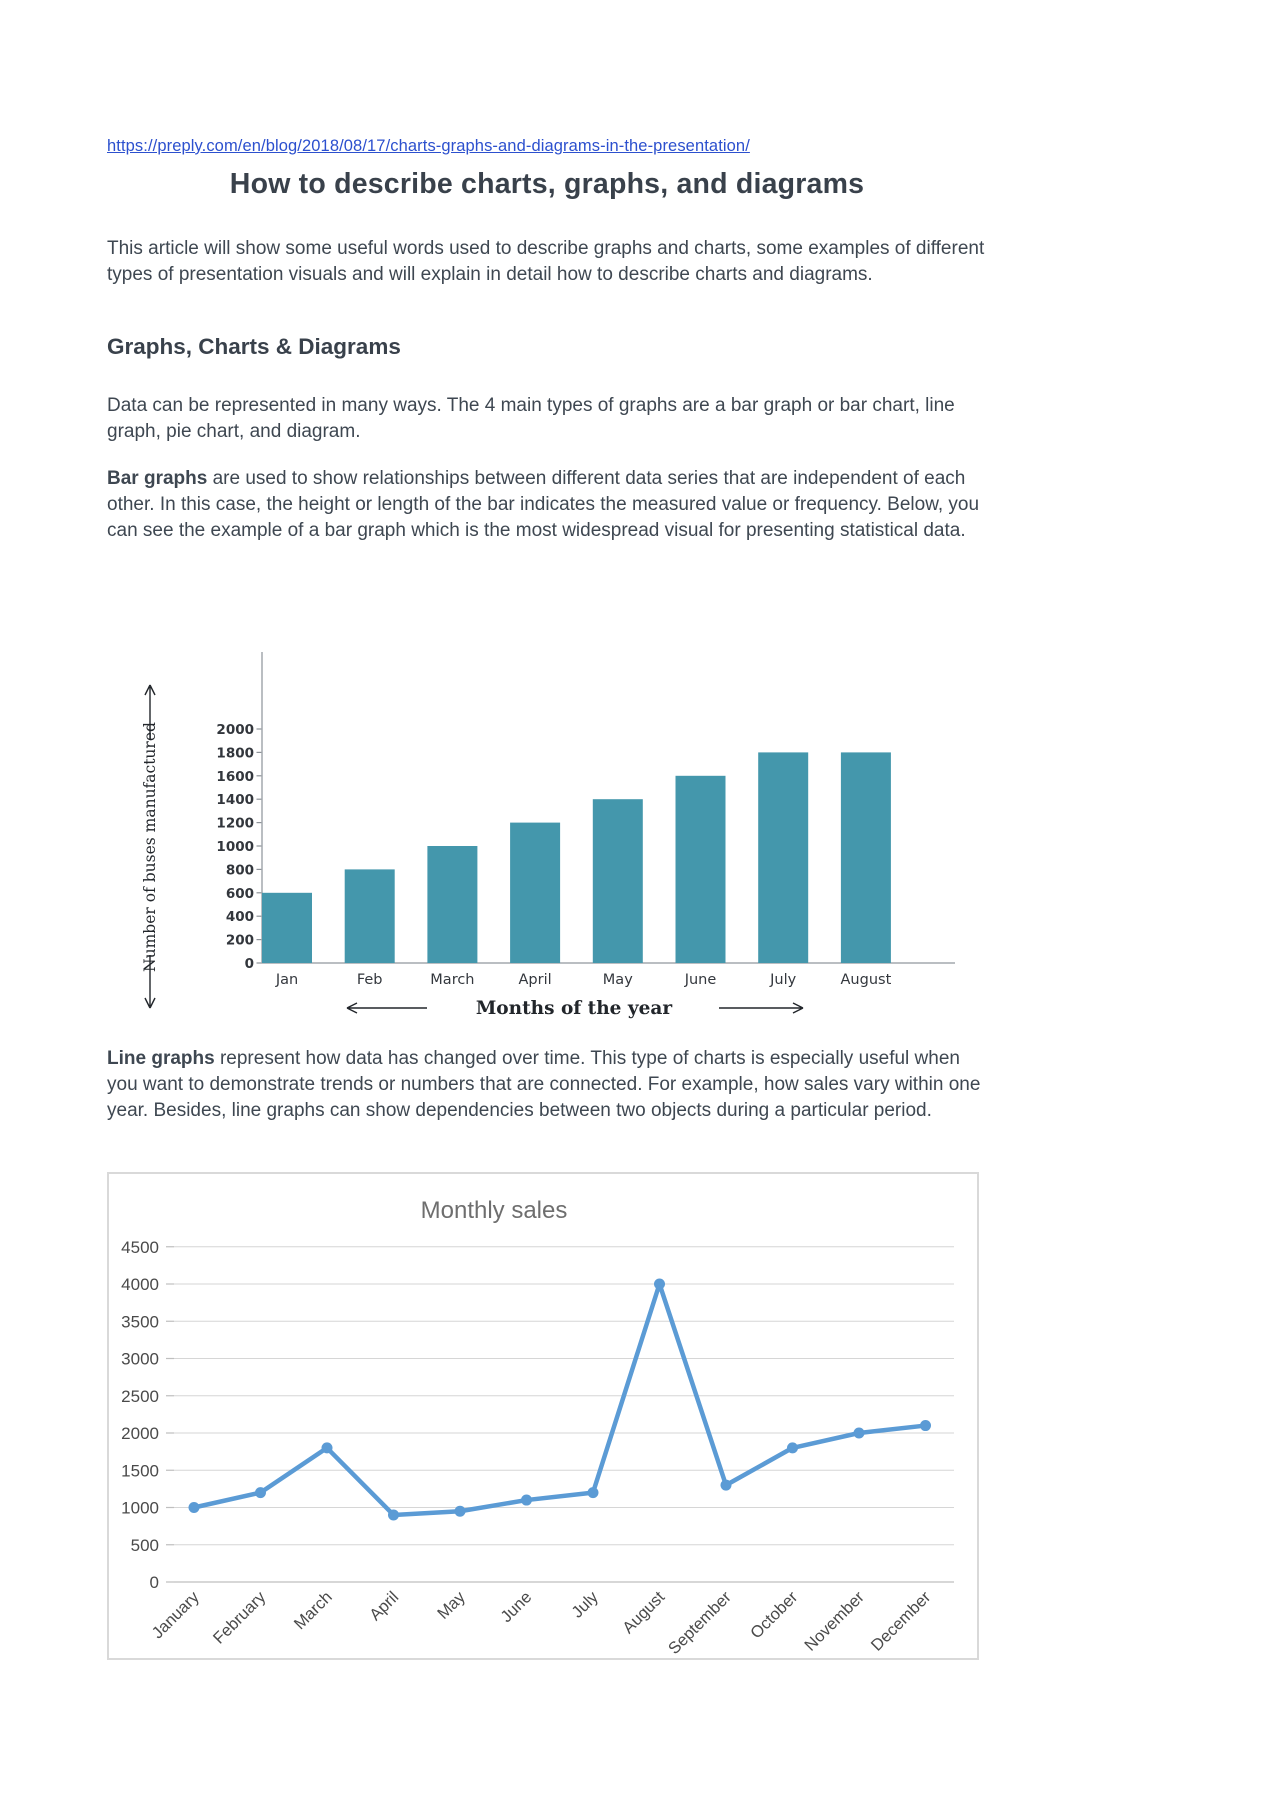 This screenshot has width=1280, height=1811. I want to click on left-arrow-icon, so click(386, 1008).